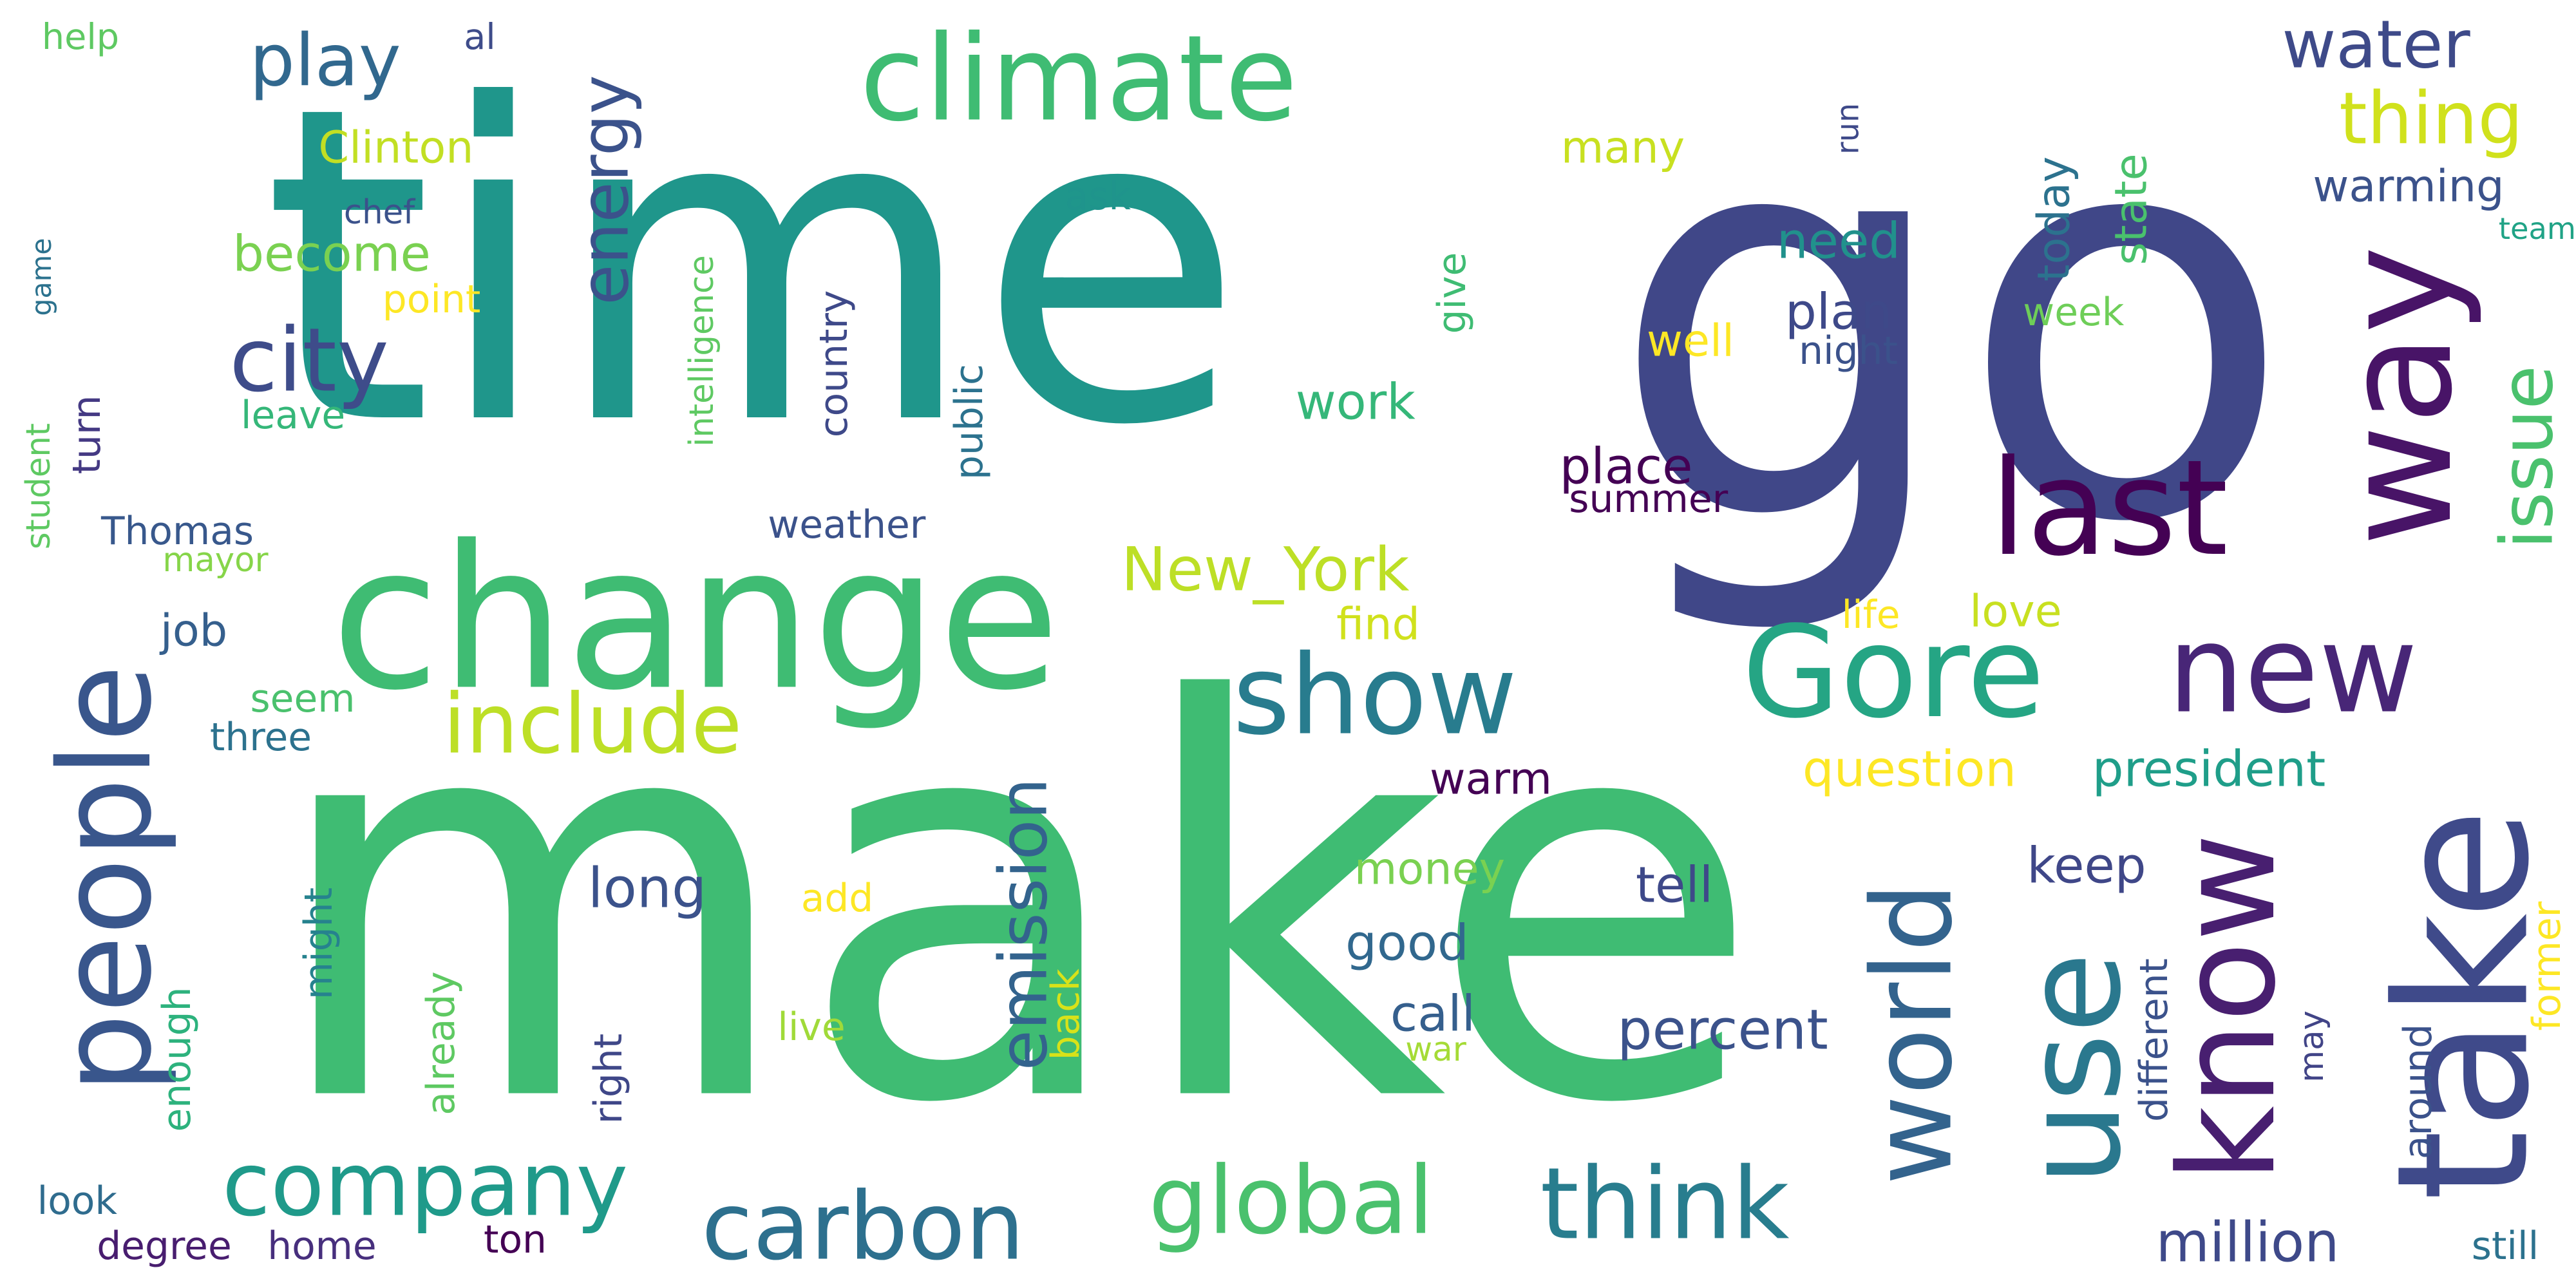  I want to click on cloud-word: warming, so click(2408, 187).